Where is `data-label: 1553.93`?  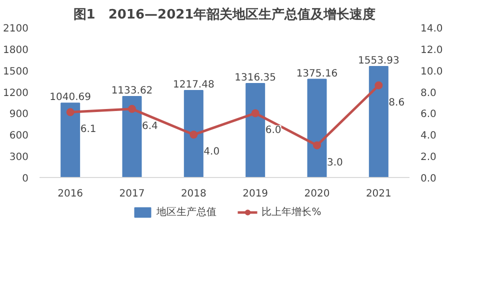 data-label: 1553.93 is located at coordinates (379, 61).